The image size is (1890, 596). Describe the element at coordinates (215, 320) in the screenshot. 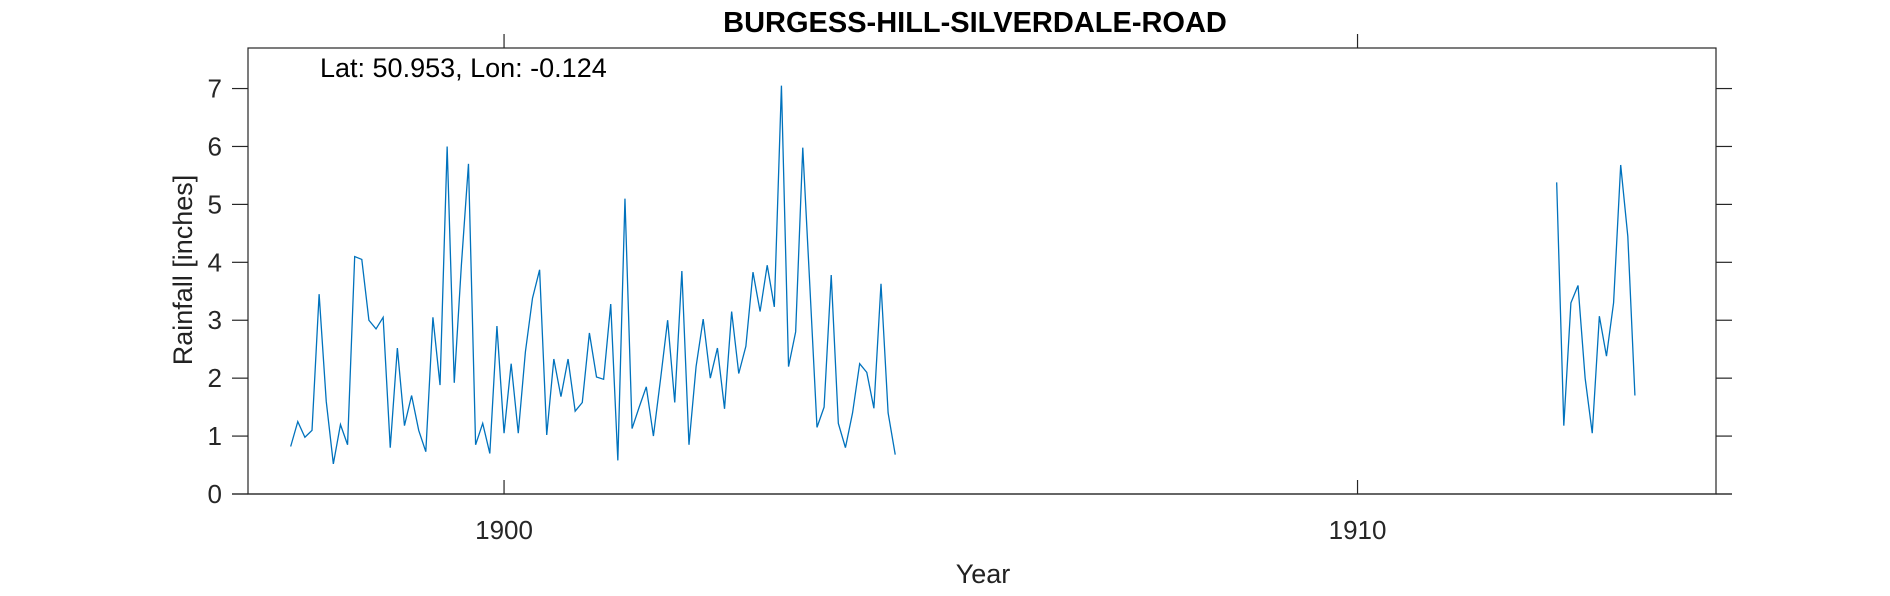

I see `y-tick-label: 3` at that location.